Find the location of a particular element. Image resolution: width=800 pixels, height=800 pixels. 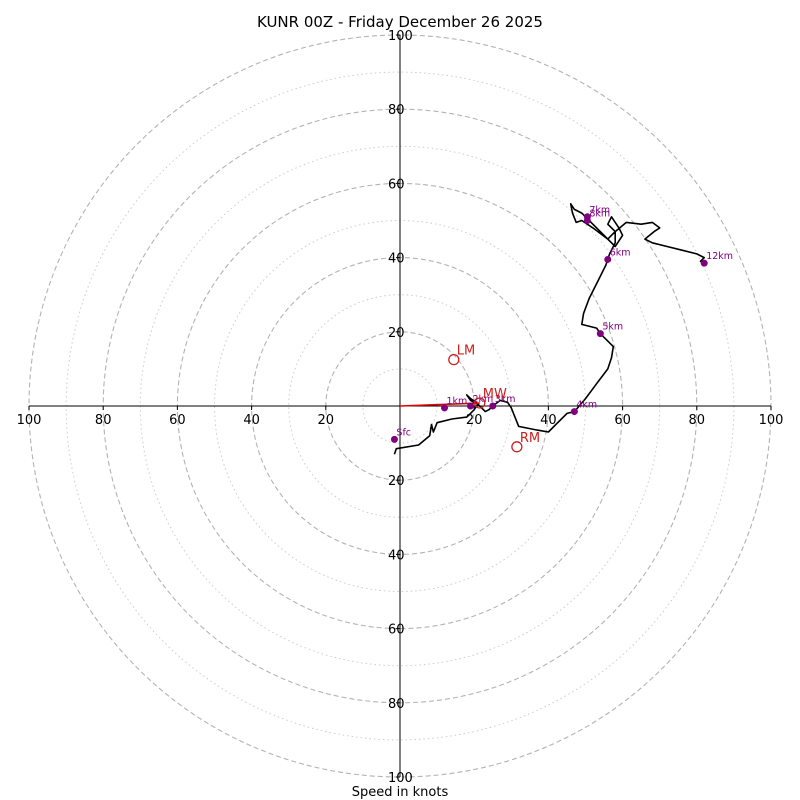

level-marker-Sfc is located at coordinates (394, 439).